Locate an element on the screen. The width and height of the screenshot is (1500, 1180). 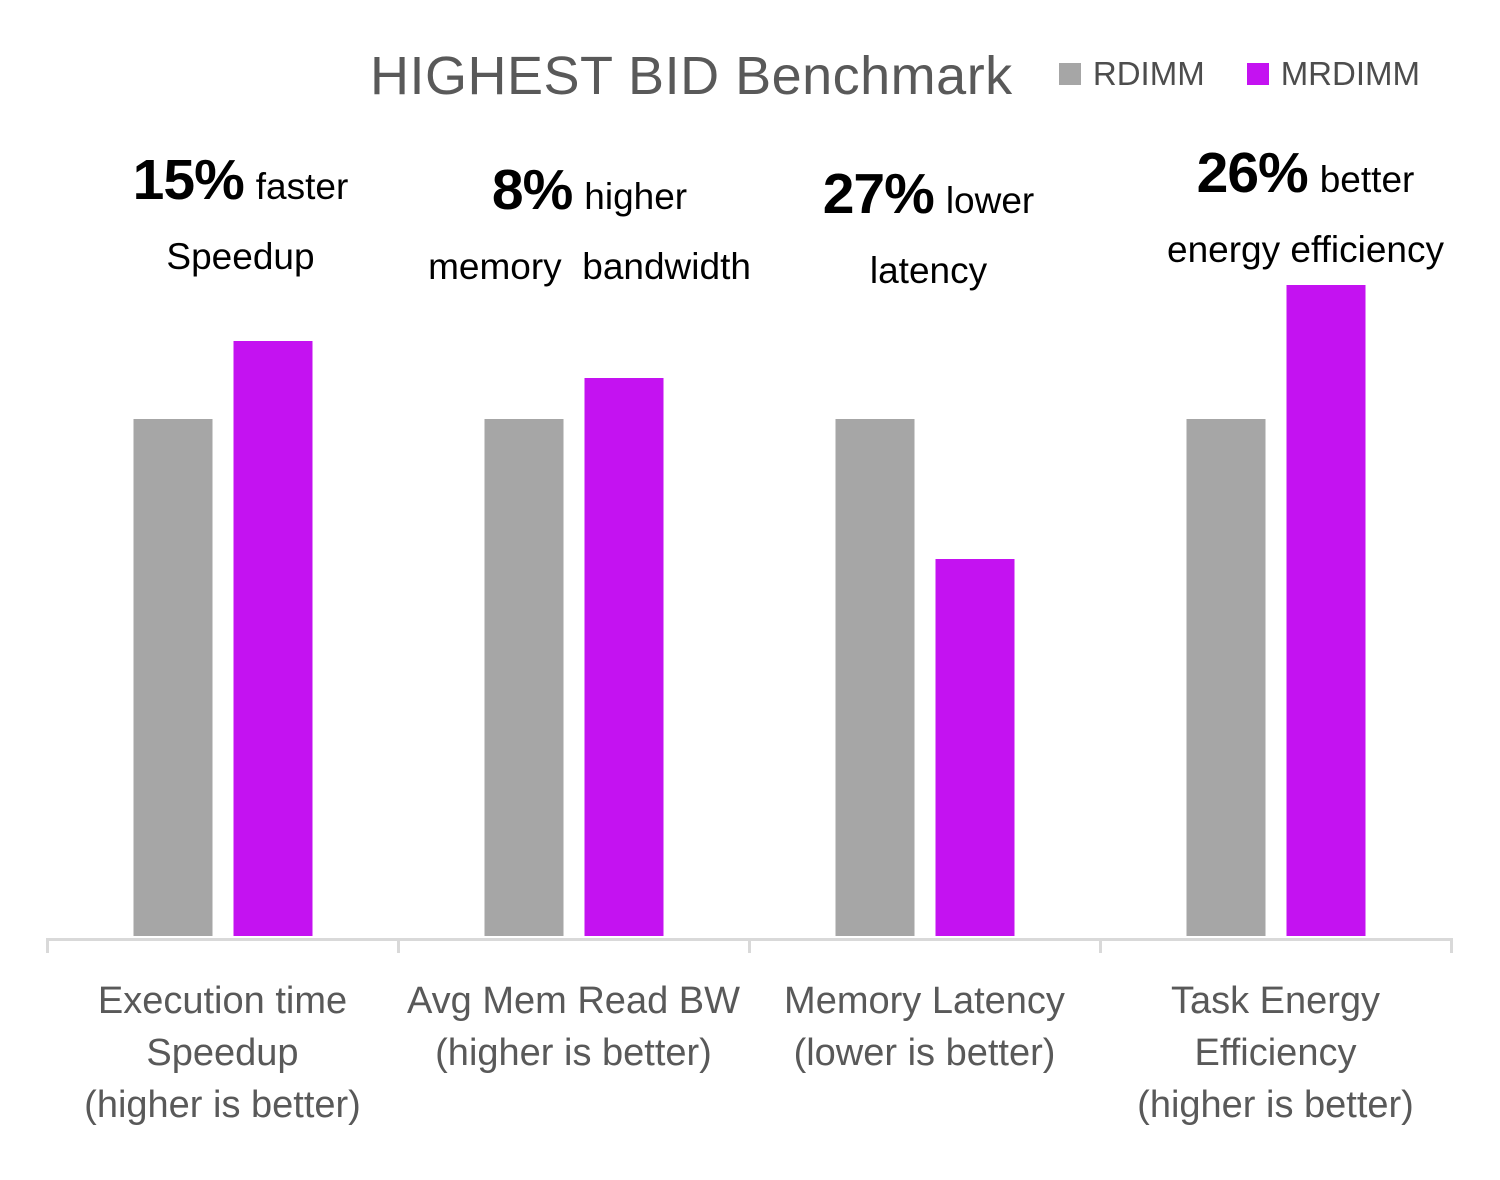
category-label: Execution time Speedup (higher is better) is located at coordinates (222, 1053).